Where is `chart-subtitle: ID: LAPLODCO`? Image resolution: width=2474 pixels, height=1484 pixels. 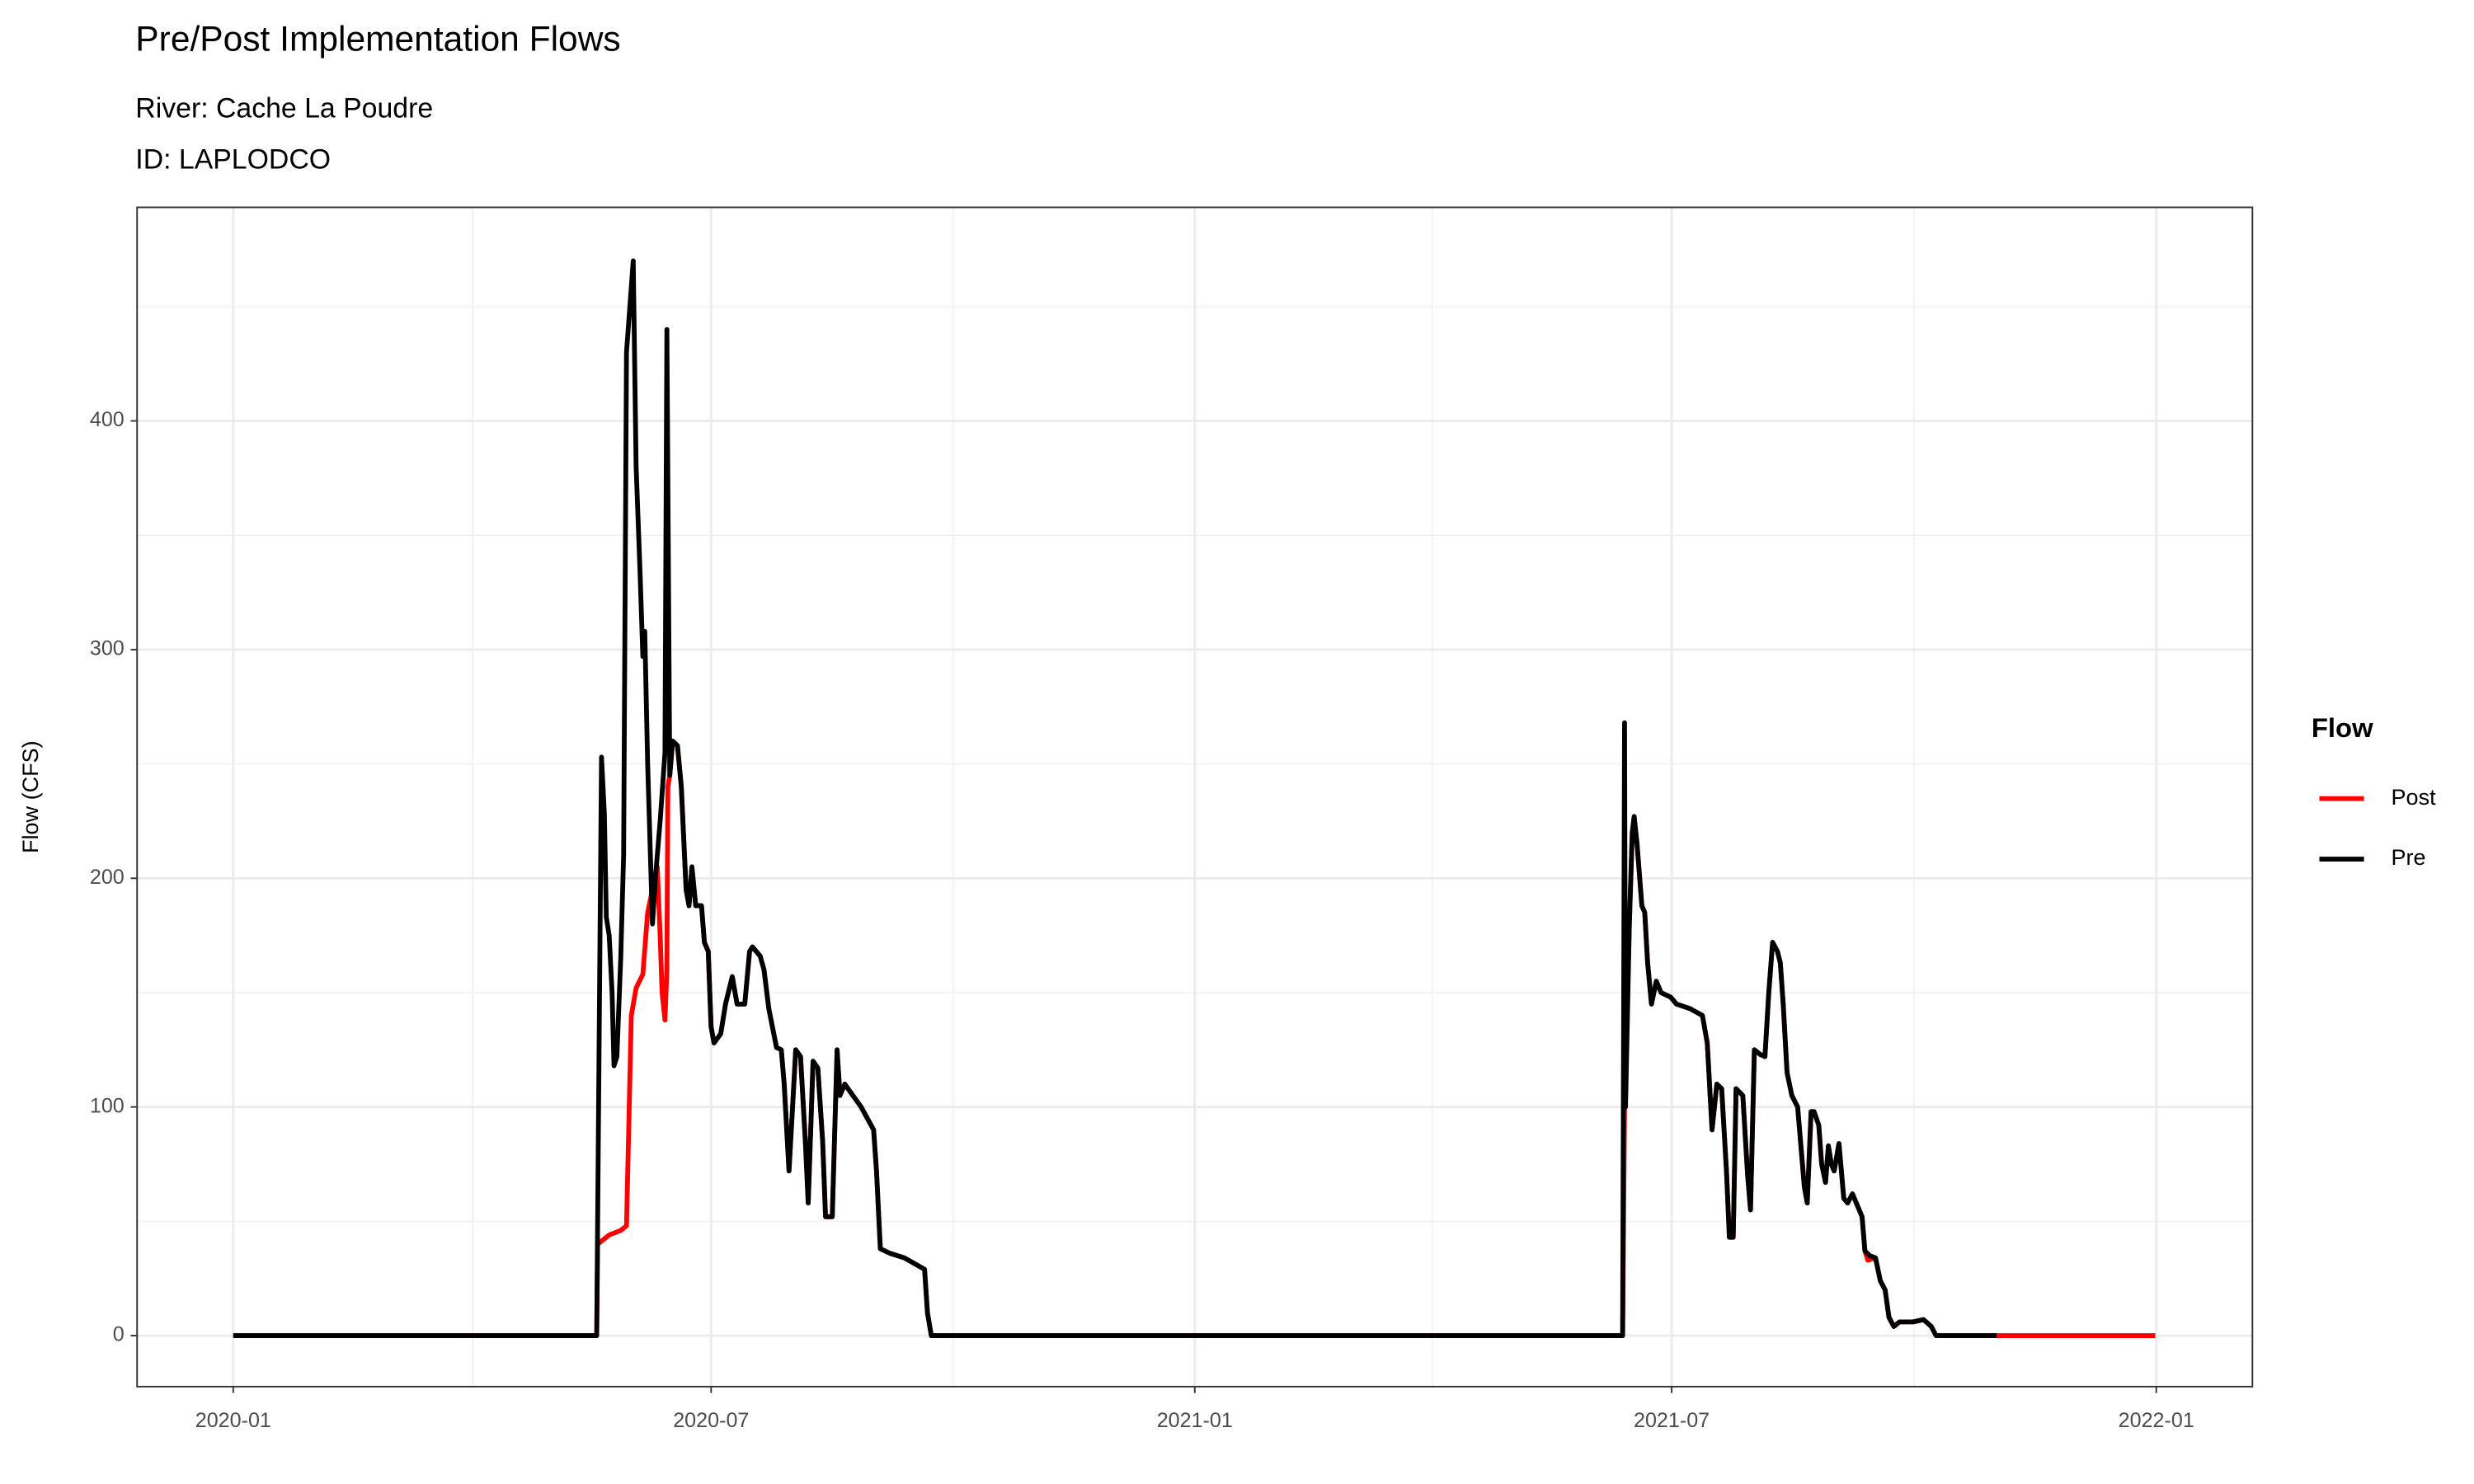
chart-subtitle: ID: LAPLODCO is located at coordinates (233, 159).